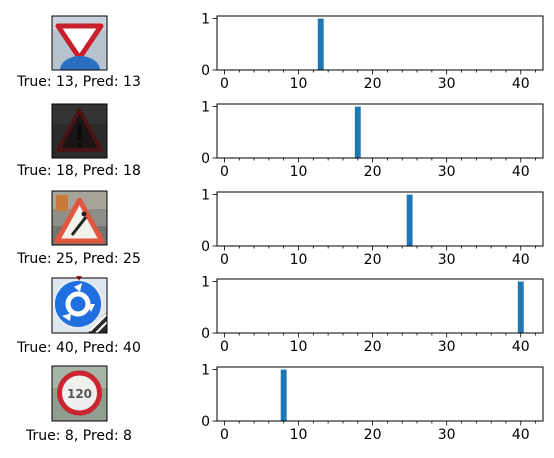 The width and height of the screenshot is (554, 458). Describe the element at coordinates (373, 435) in the screenshot. I see `x-tick-label-row-4: 20` at that location.